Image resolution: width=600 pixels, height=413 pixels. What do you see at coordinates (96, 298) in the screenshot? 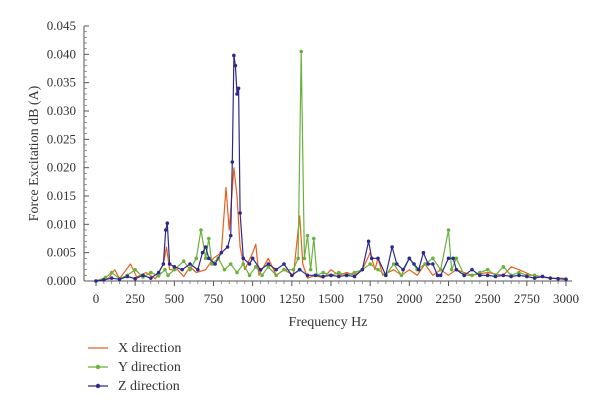
I see `x-tick-label: 0` at bounding box center [96, 298].